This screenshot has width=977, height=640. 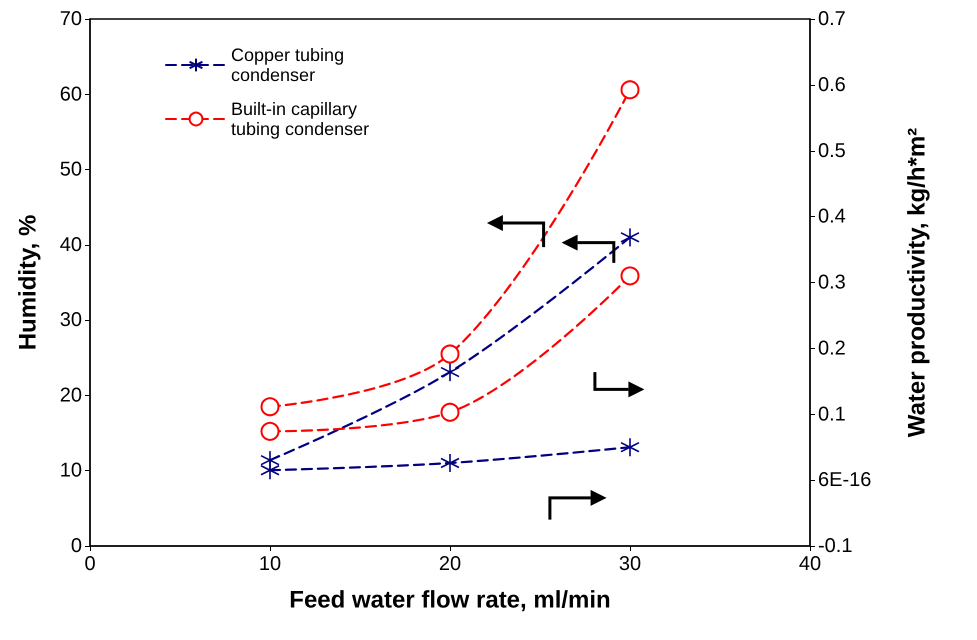 What do you see at coordinates (71, 395) in the screenshot?
I see `y-tick-label: 20` at bounding box center [71, 395].